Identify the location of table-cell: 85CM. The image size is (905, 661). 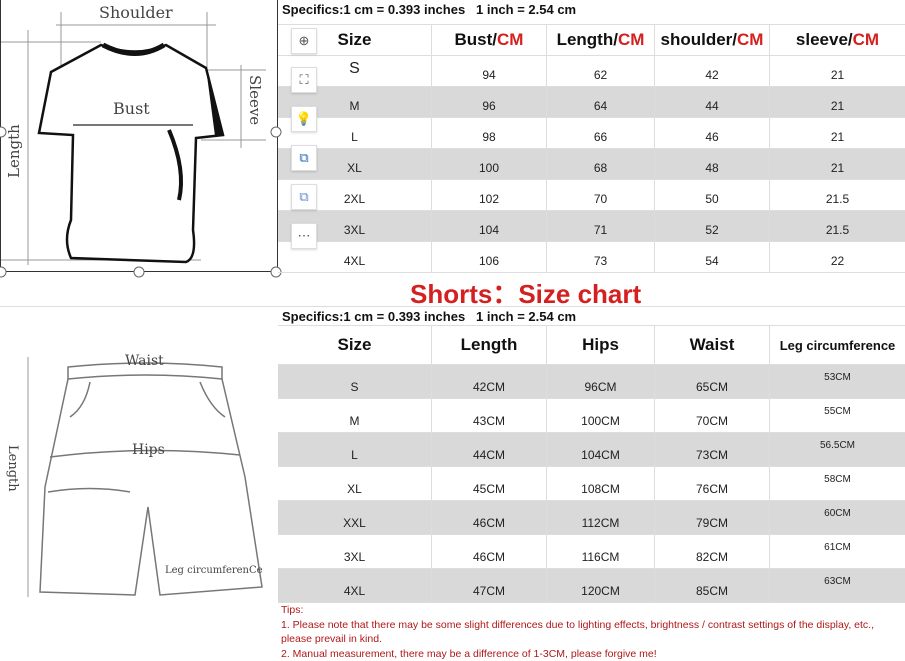
(712, 585).